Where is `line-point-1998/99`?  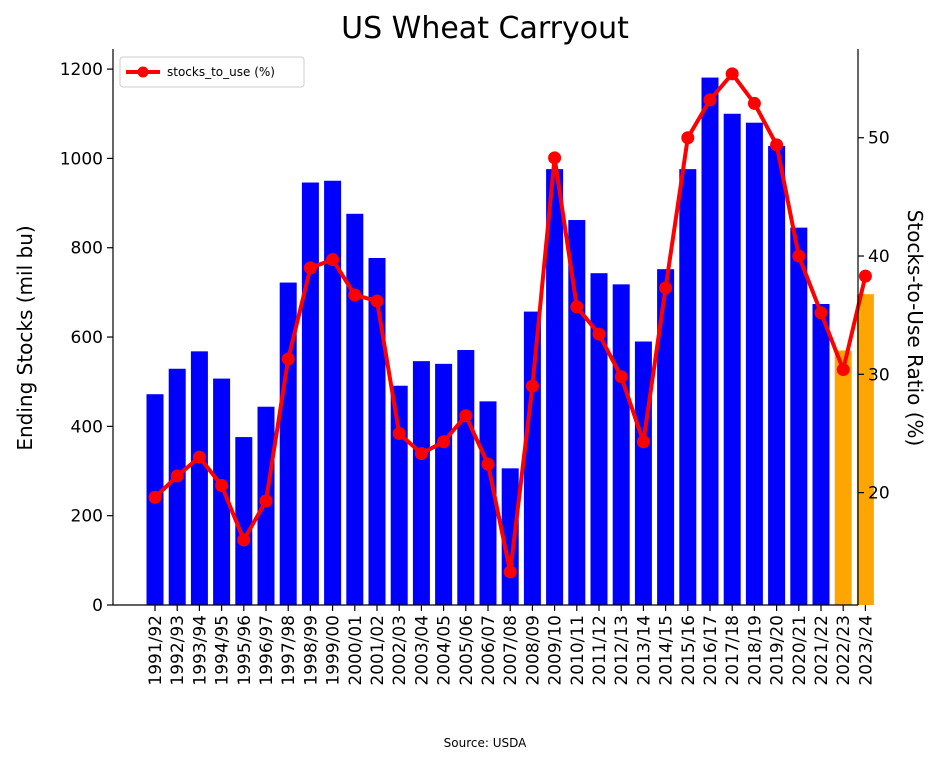 line-point-1998/99 is located at coordinates (310, 268).